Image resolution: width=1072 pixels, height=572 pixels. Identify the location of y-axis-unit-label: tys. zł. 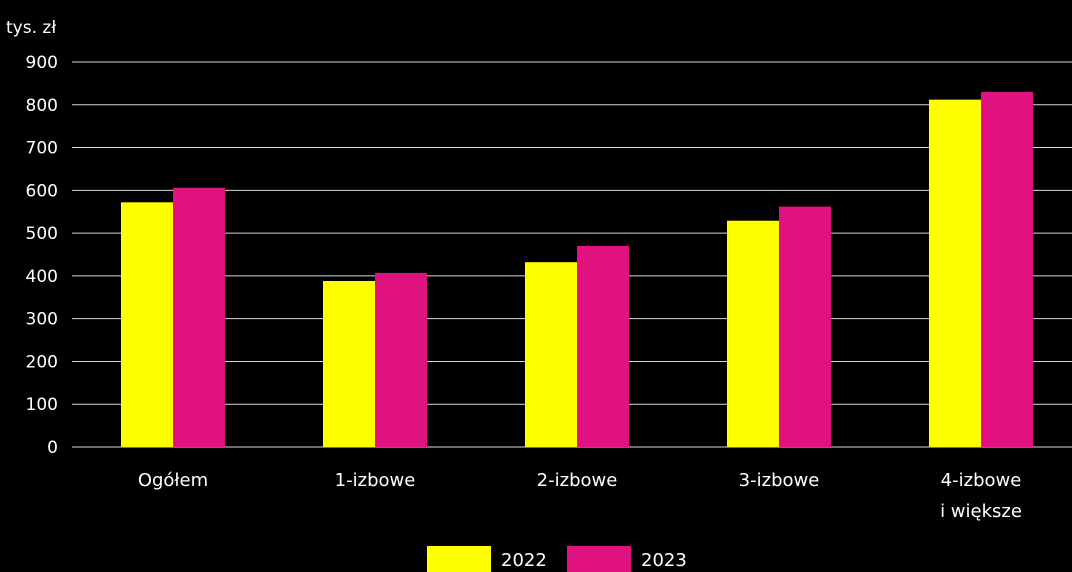
(31, 28).